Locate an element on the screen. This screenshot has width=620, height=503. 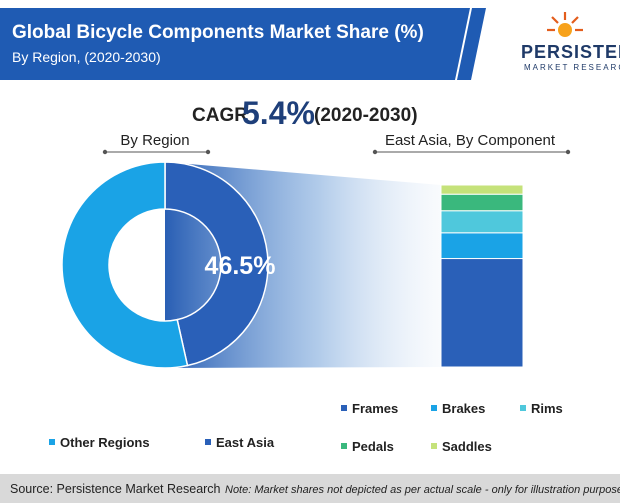
legend-label-saddles: Saddles is located at coordinates (467, 446).